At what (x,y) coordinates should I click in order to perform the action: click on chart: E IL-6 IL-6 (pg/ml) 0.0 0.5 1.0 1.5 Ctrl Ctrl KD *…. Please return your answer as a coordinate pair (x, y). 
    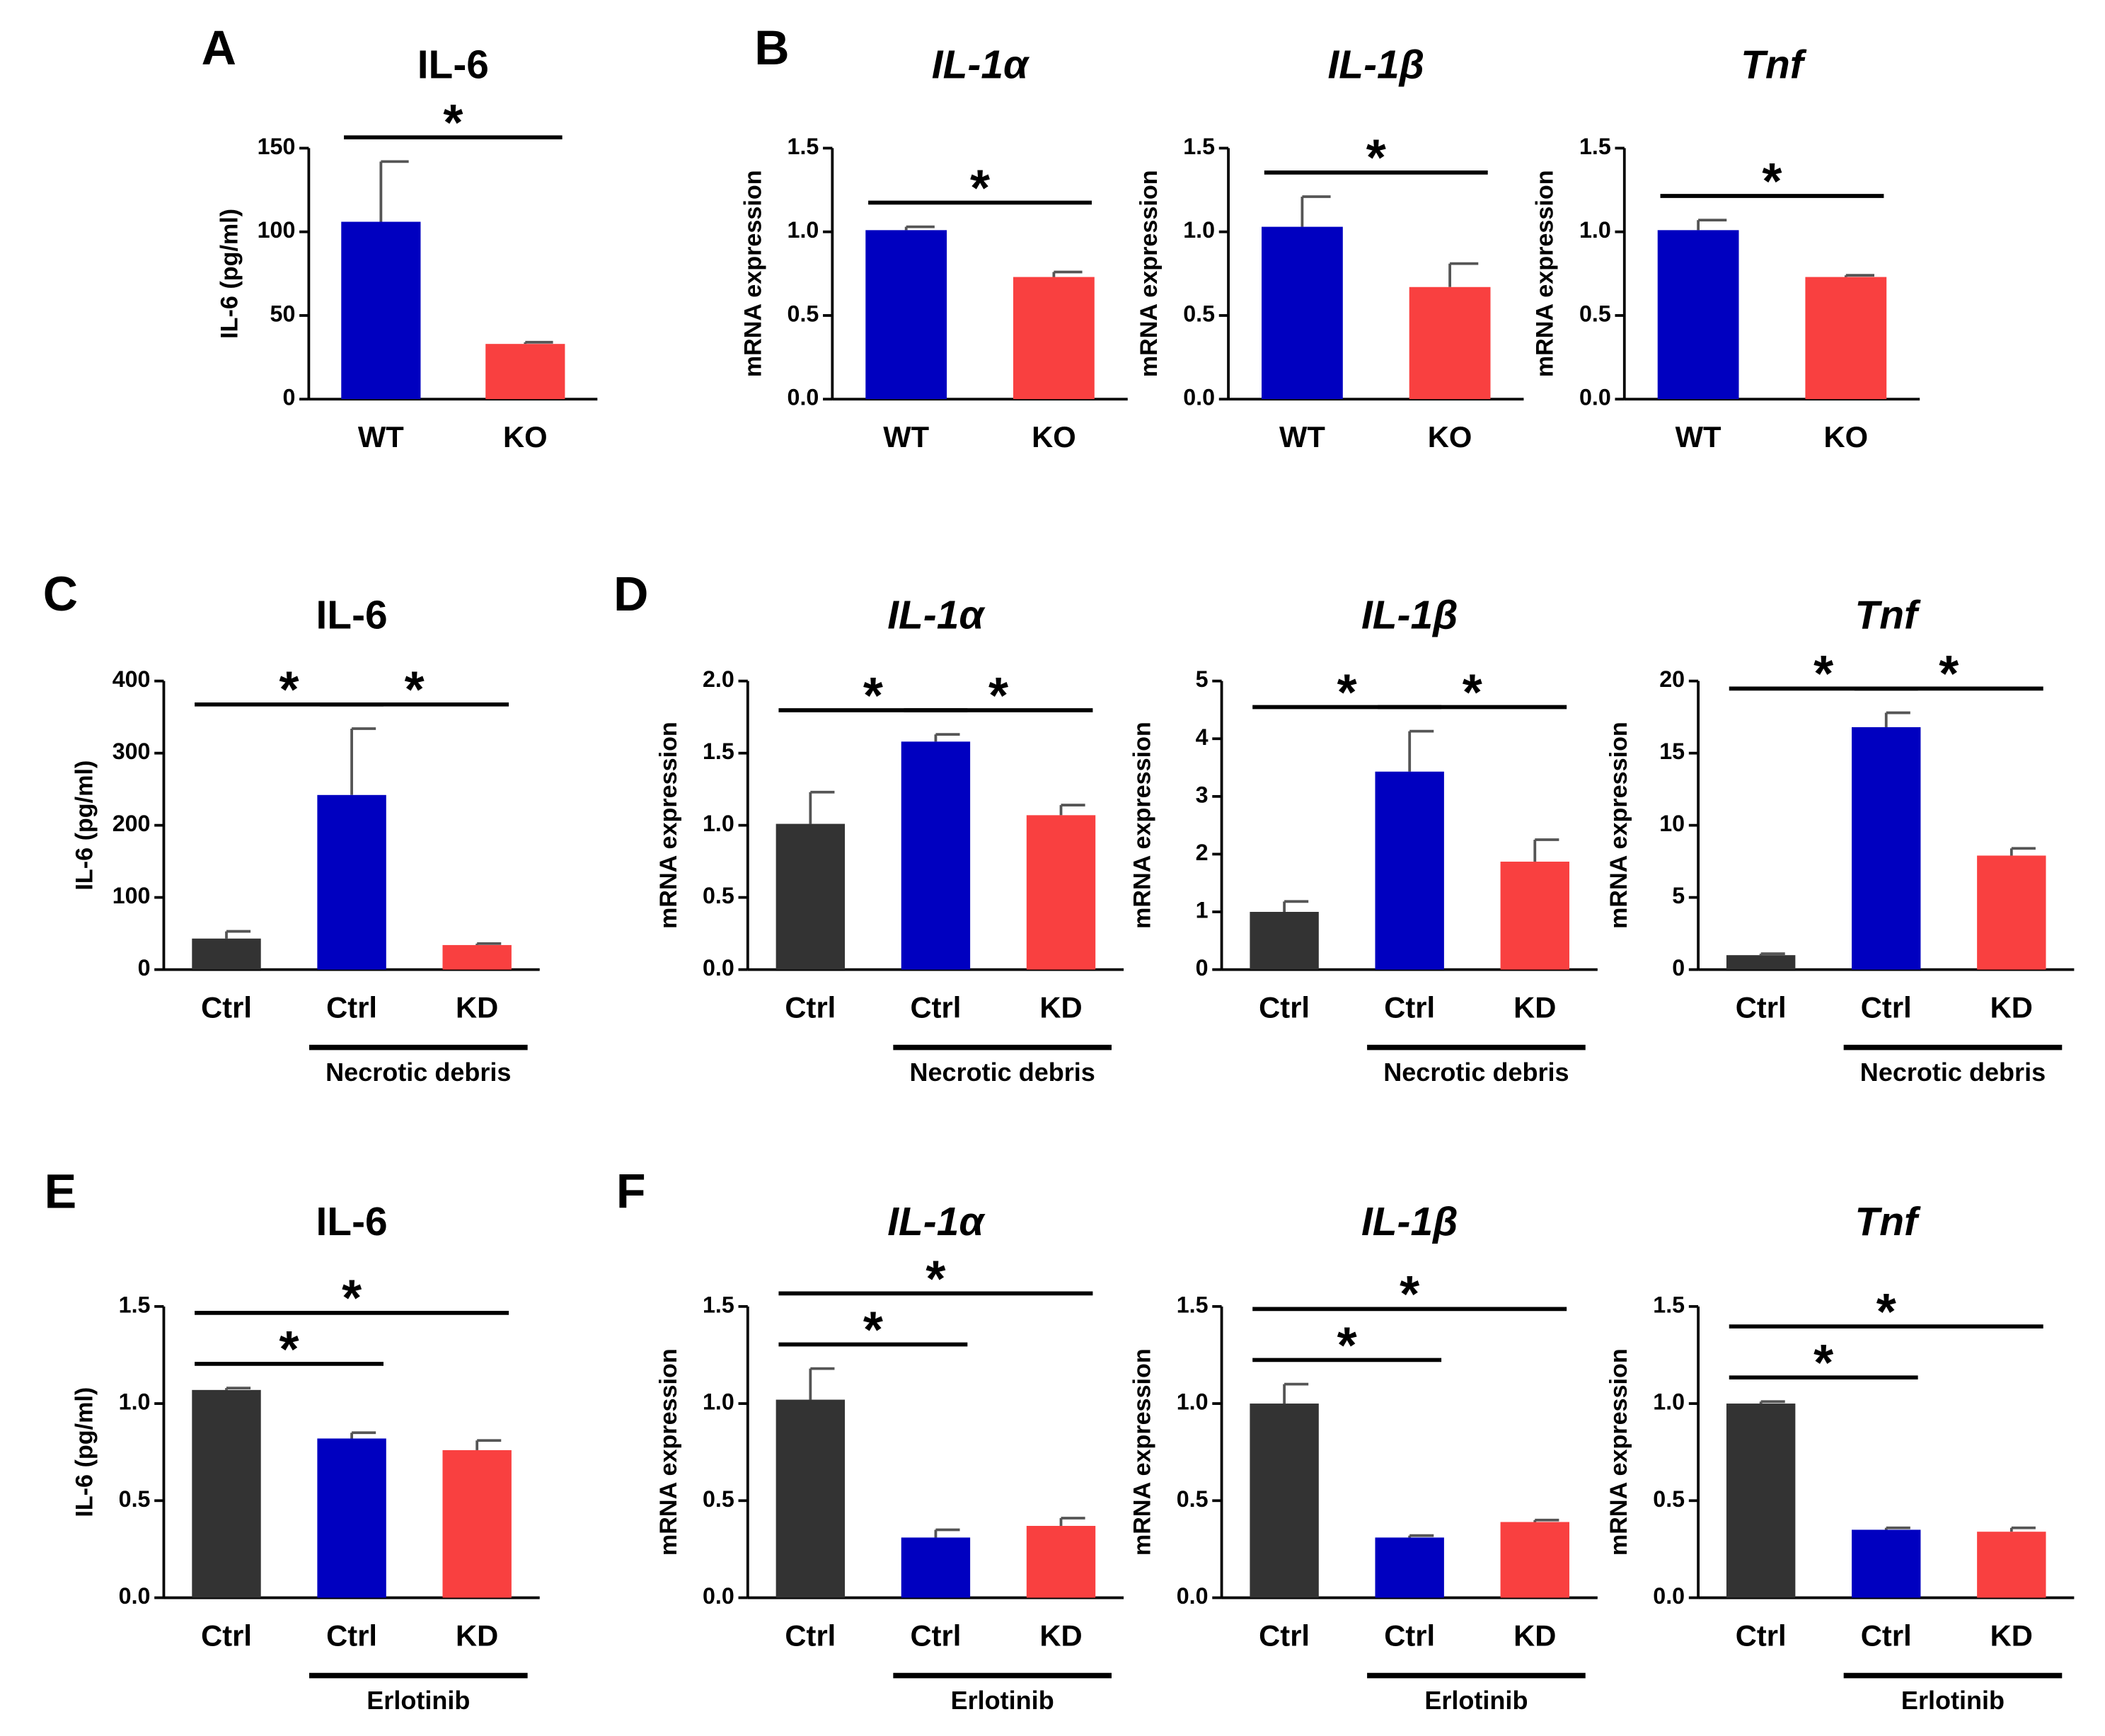
    Looking at the image, I should click on (292, 1439).